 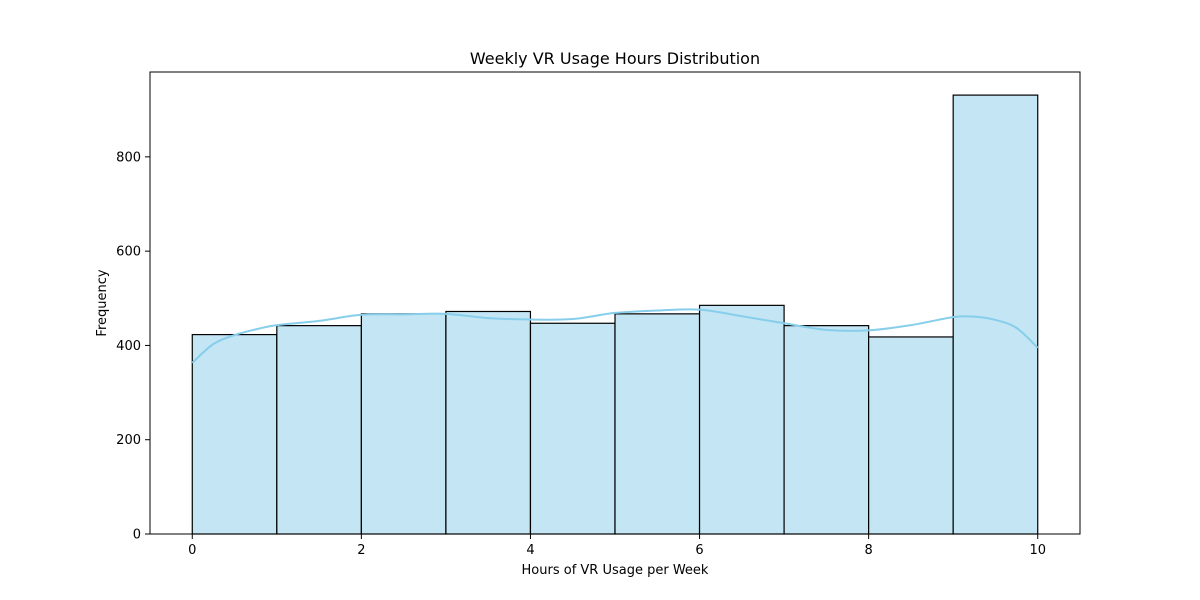 What do you see at coordinates (699, 550) in the screenshot?
I see `x-tick-label: 6` at bounding box center [699, 550].